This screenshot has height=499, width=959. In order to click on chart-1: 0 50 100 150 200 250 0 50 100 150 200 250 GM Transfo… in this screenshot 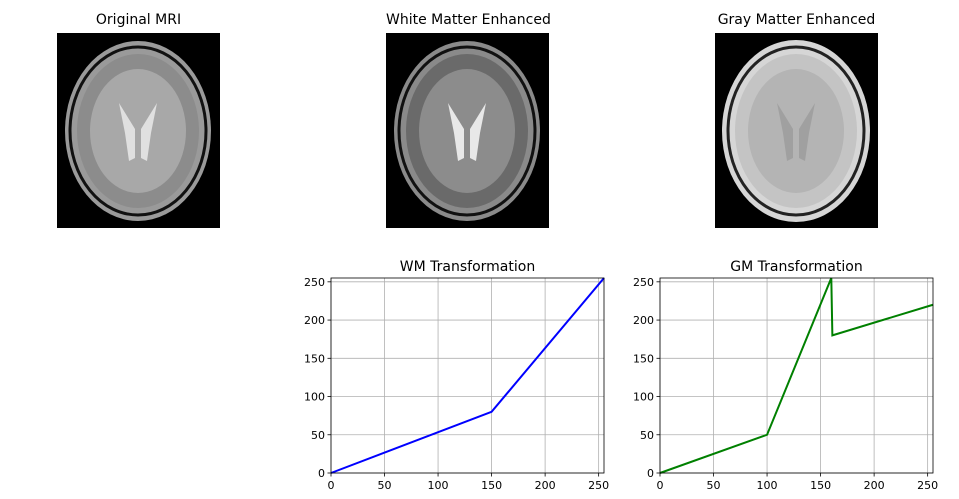, I will do `click(785, 375)`.